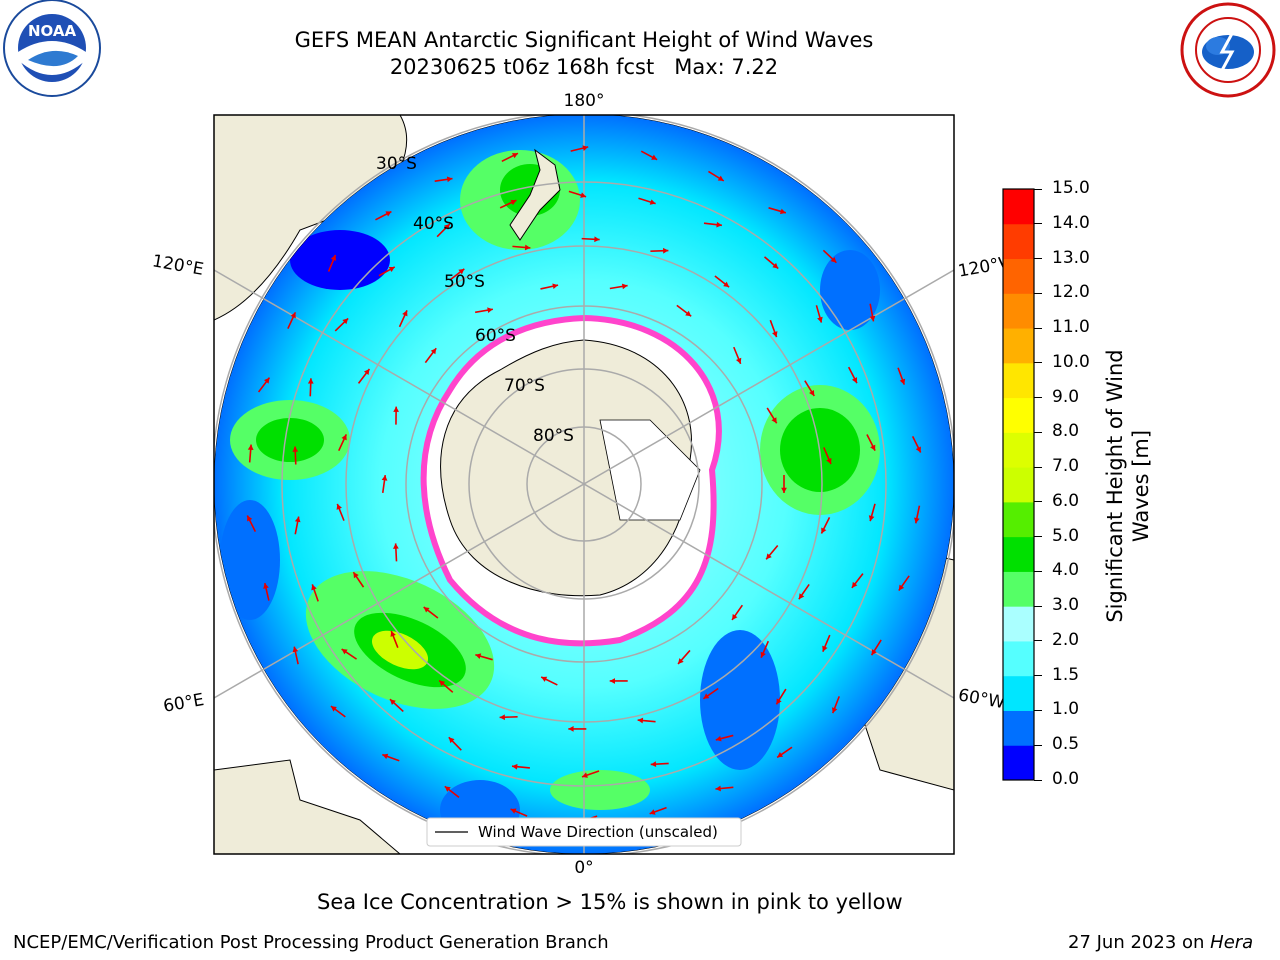 The width and height of the screenshot is (1280, 960). Describe the element at coordinates (1066, 779) in the screenshot. I see `colorbar-tick-label: 0.0` at that location.